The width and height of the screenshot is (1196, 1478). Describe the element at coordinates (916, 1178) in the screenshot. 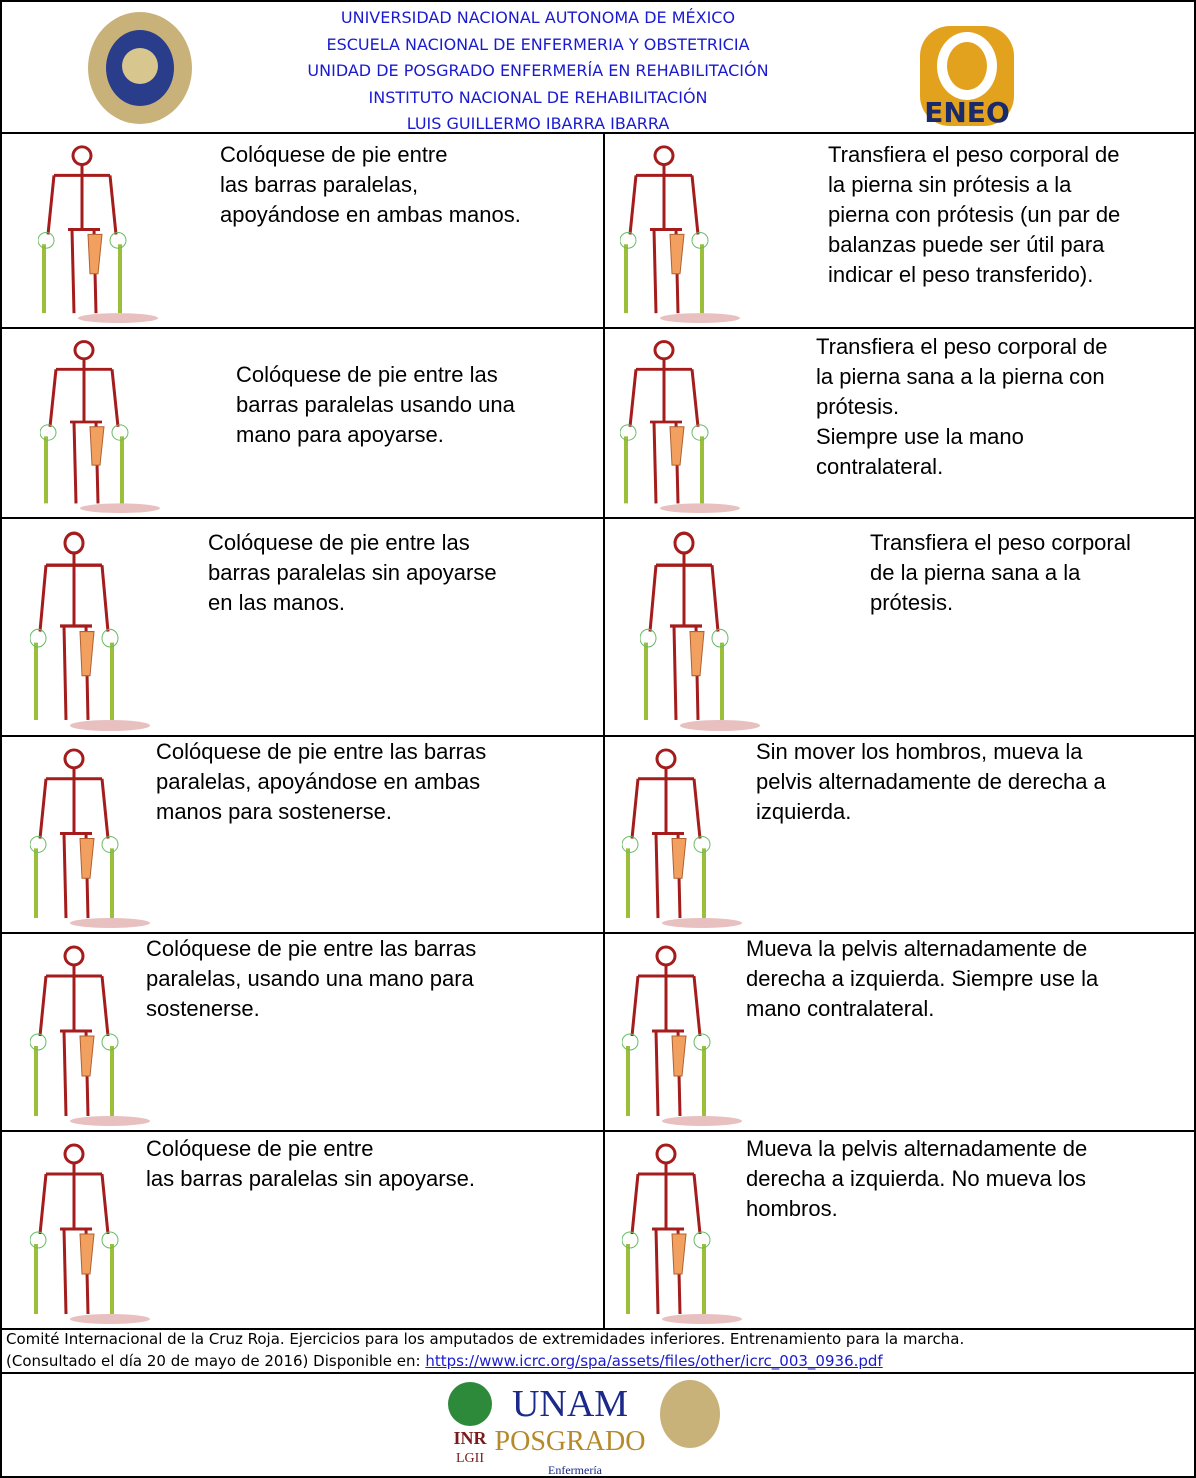

I see `right-text-line: derecha a izquierda. No mueva los` at that location.